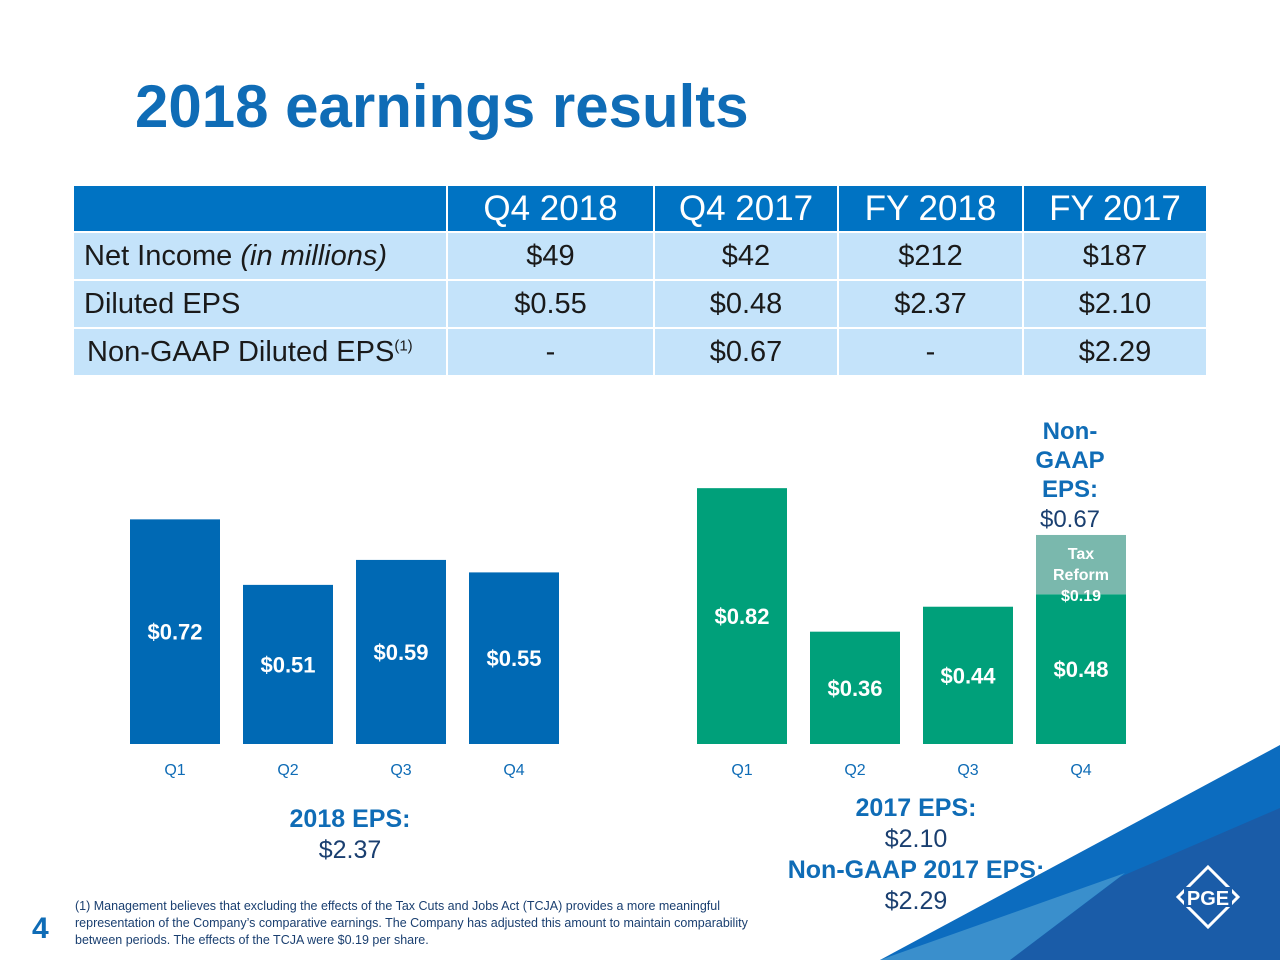 This screenshot has width=1280, height=960. I want to click on table-header-row: Q4 2018 Q4 2017 FY 2018 FY 2017, so click(640, 208).